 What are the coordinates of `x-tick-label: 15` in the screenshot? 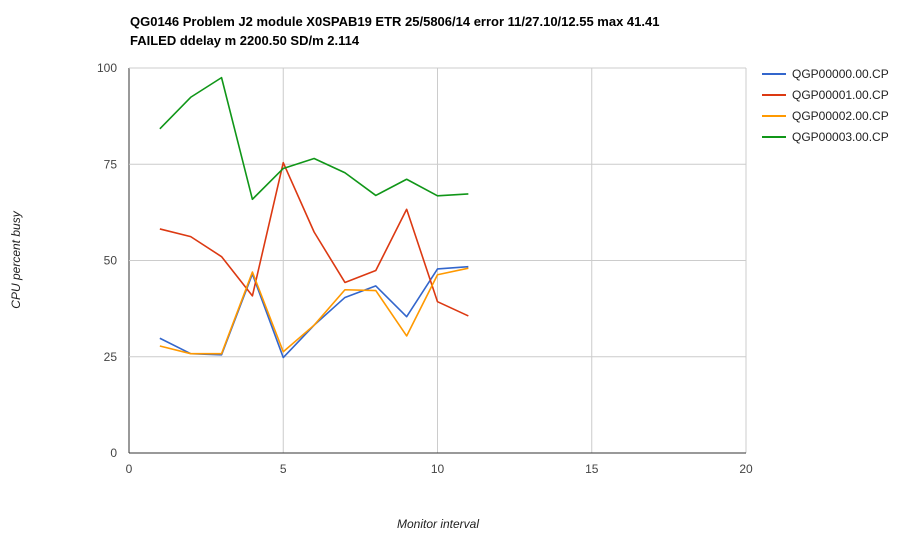 It's located at (592, 469).